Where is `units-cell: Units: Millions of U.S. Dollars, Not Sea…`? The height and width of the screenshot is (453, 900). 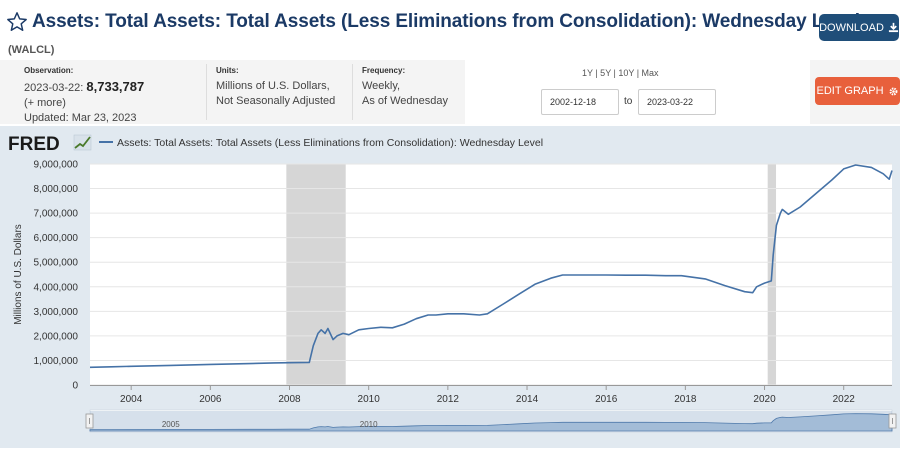 units-cell: Units: Millions of U.S. Dollars, Not Sea… is located at coordinates (278, 92).